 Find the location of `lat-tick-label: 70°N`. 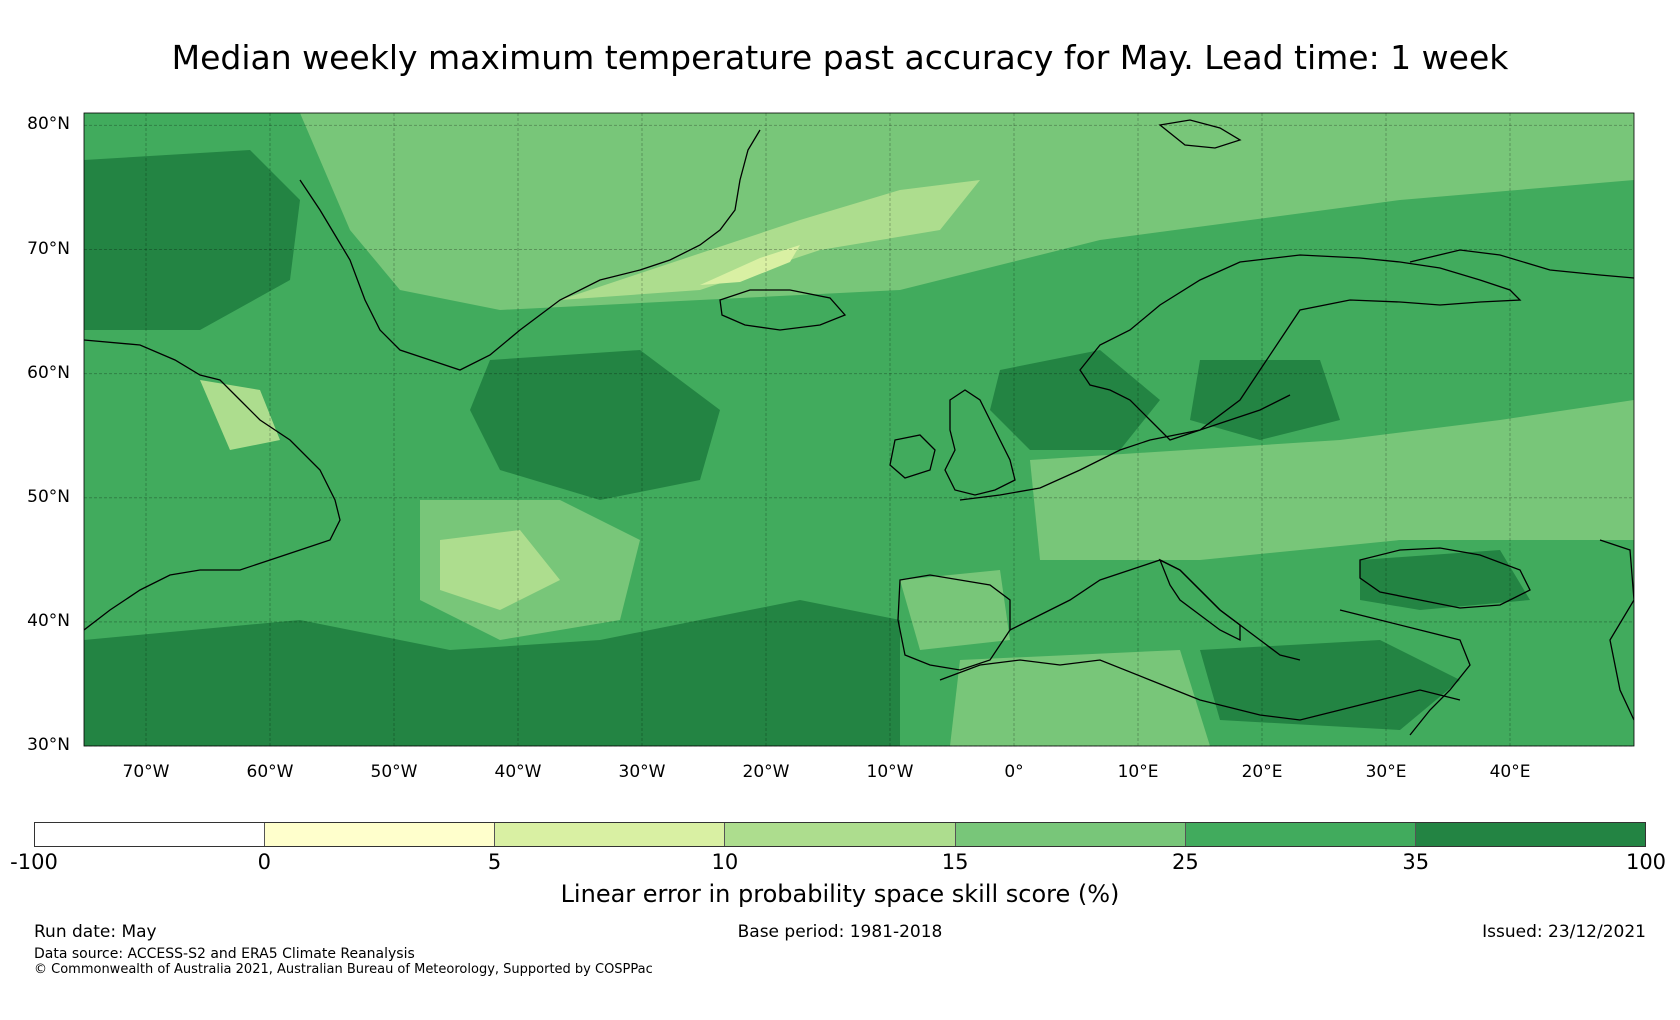

lat-tick-label: 70°N is located at coordinates (48, 248).